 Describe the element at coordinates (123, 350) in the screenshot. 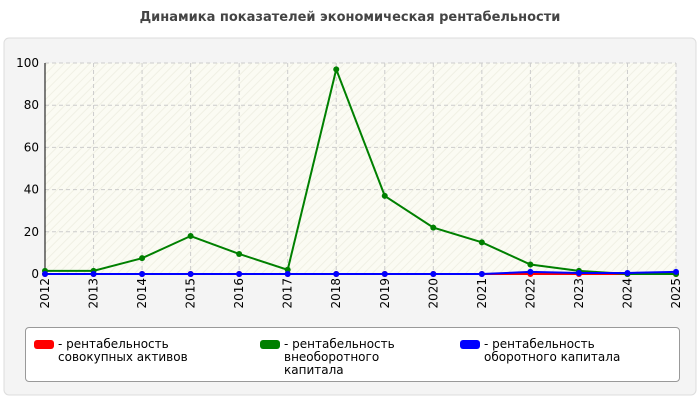

I see `legend-label: - рентабельность совокупных активов` at that location.